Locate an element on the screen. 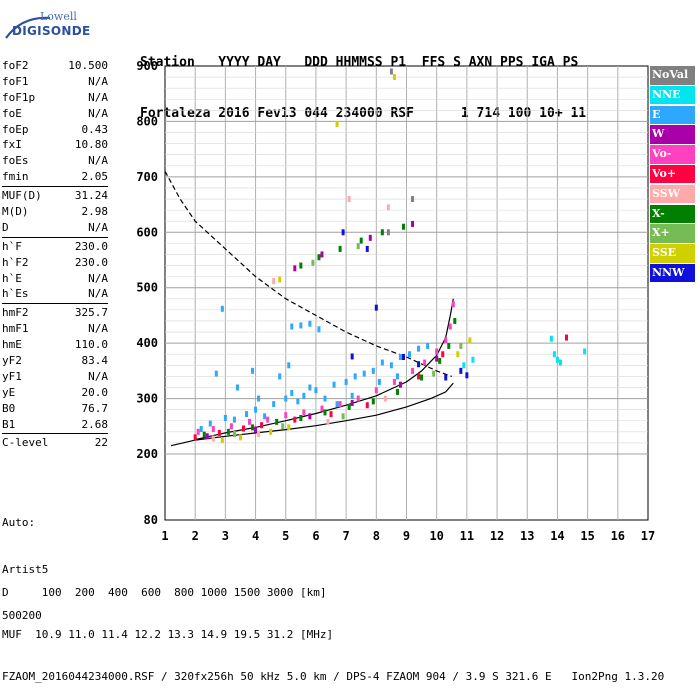  param-row: foEp 0.43 is located at coordinates (55, 130).